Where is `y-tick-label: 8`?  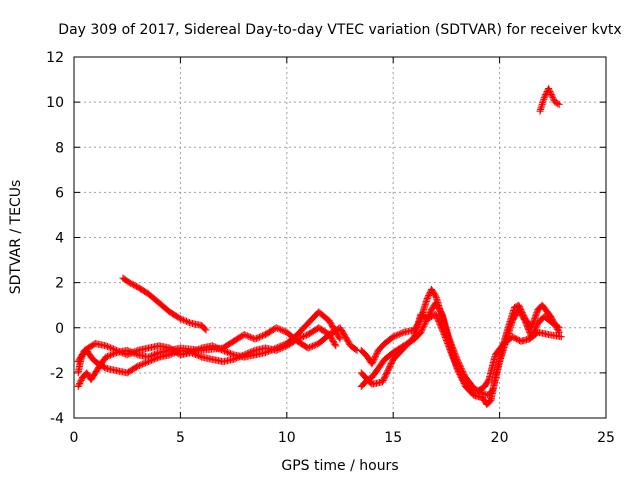
y-tick-label: 8 is located at coordinates (59, 148).